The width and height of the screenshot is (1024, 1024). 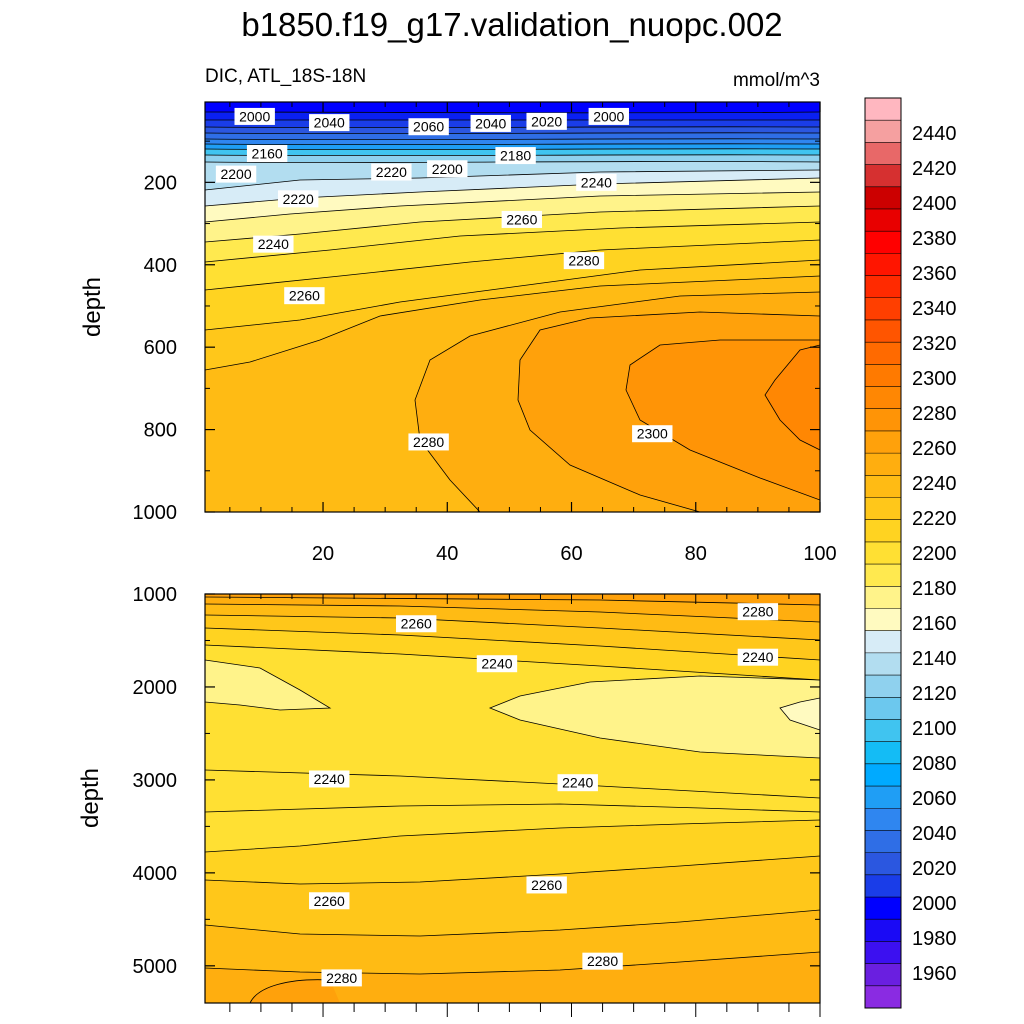 I want to click on colorbar-label: 2200, so click(x=934, y=554).